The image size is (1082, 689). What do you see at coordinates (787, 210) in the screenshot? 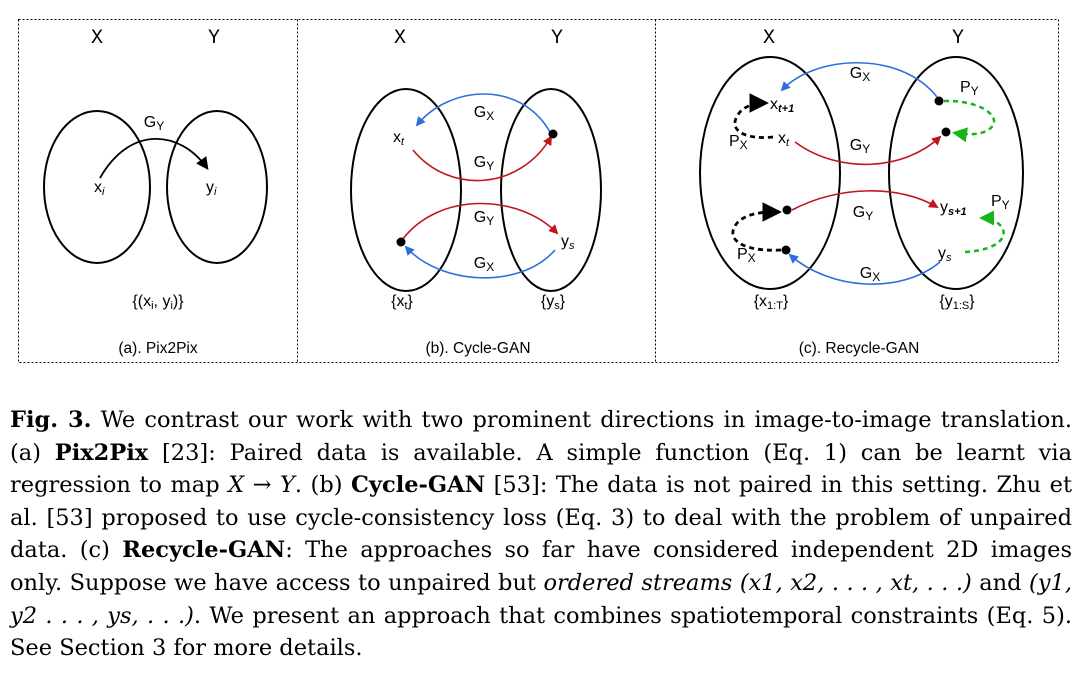
I see `panel-c-dot-x-bottom1` at bounding box center [787, 210].